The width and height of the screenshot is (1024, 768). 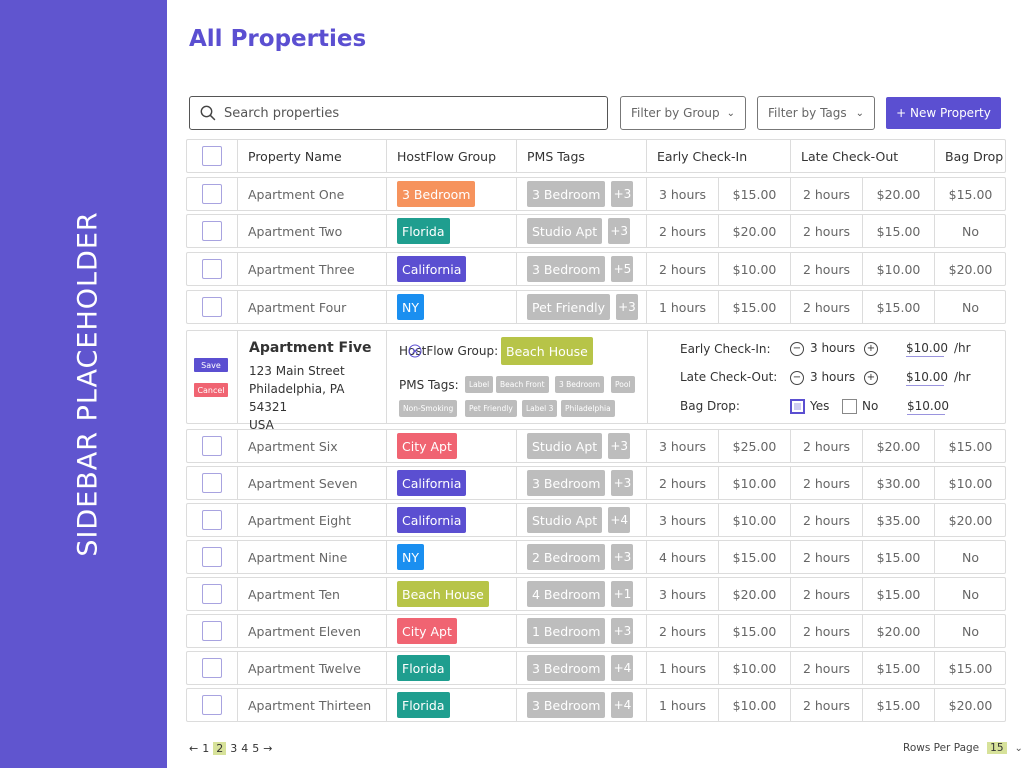 What do you see at coordinates (451, 156) in the screenshot?
I see `header-hostflow-group: HostFlow Group` at bounding box center [451, 156].